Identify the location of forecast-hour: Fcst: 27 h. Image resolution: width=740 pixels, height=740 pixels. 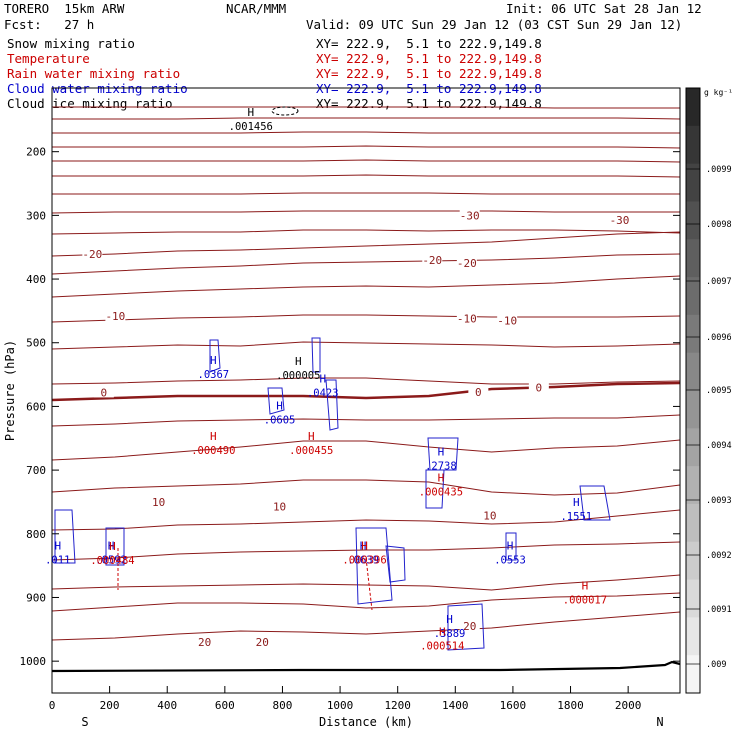
(49, 24).